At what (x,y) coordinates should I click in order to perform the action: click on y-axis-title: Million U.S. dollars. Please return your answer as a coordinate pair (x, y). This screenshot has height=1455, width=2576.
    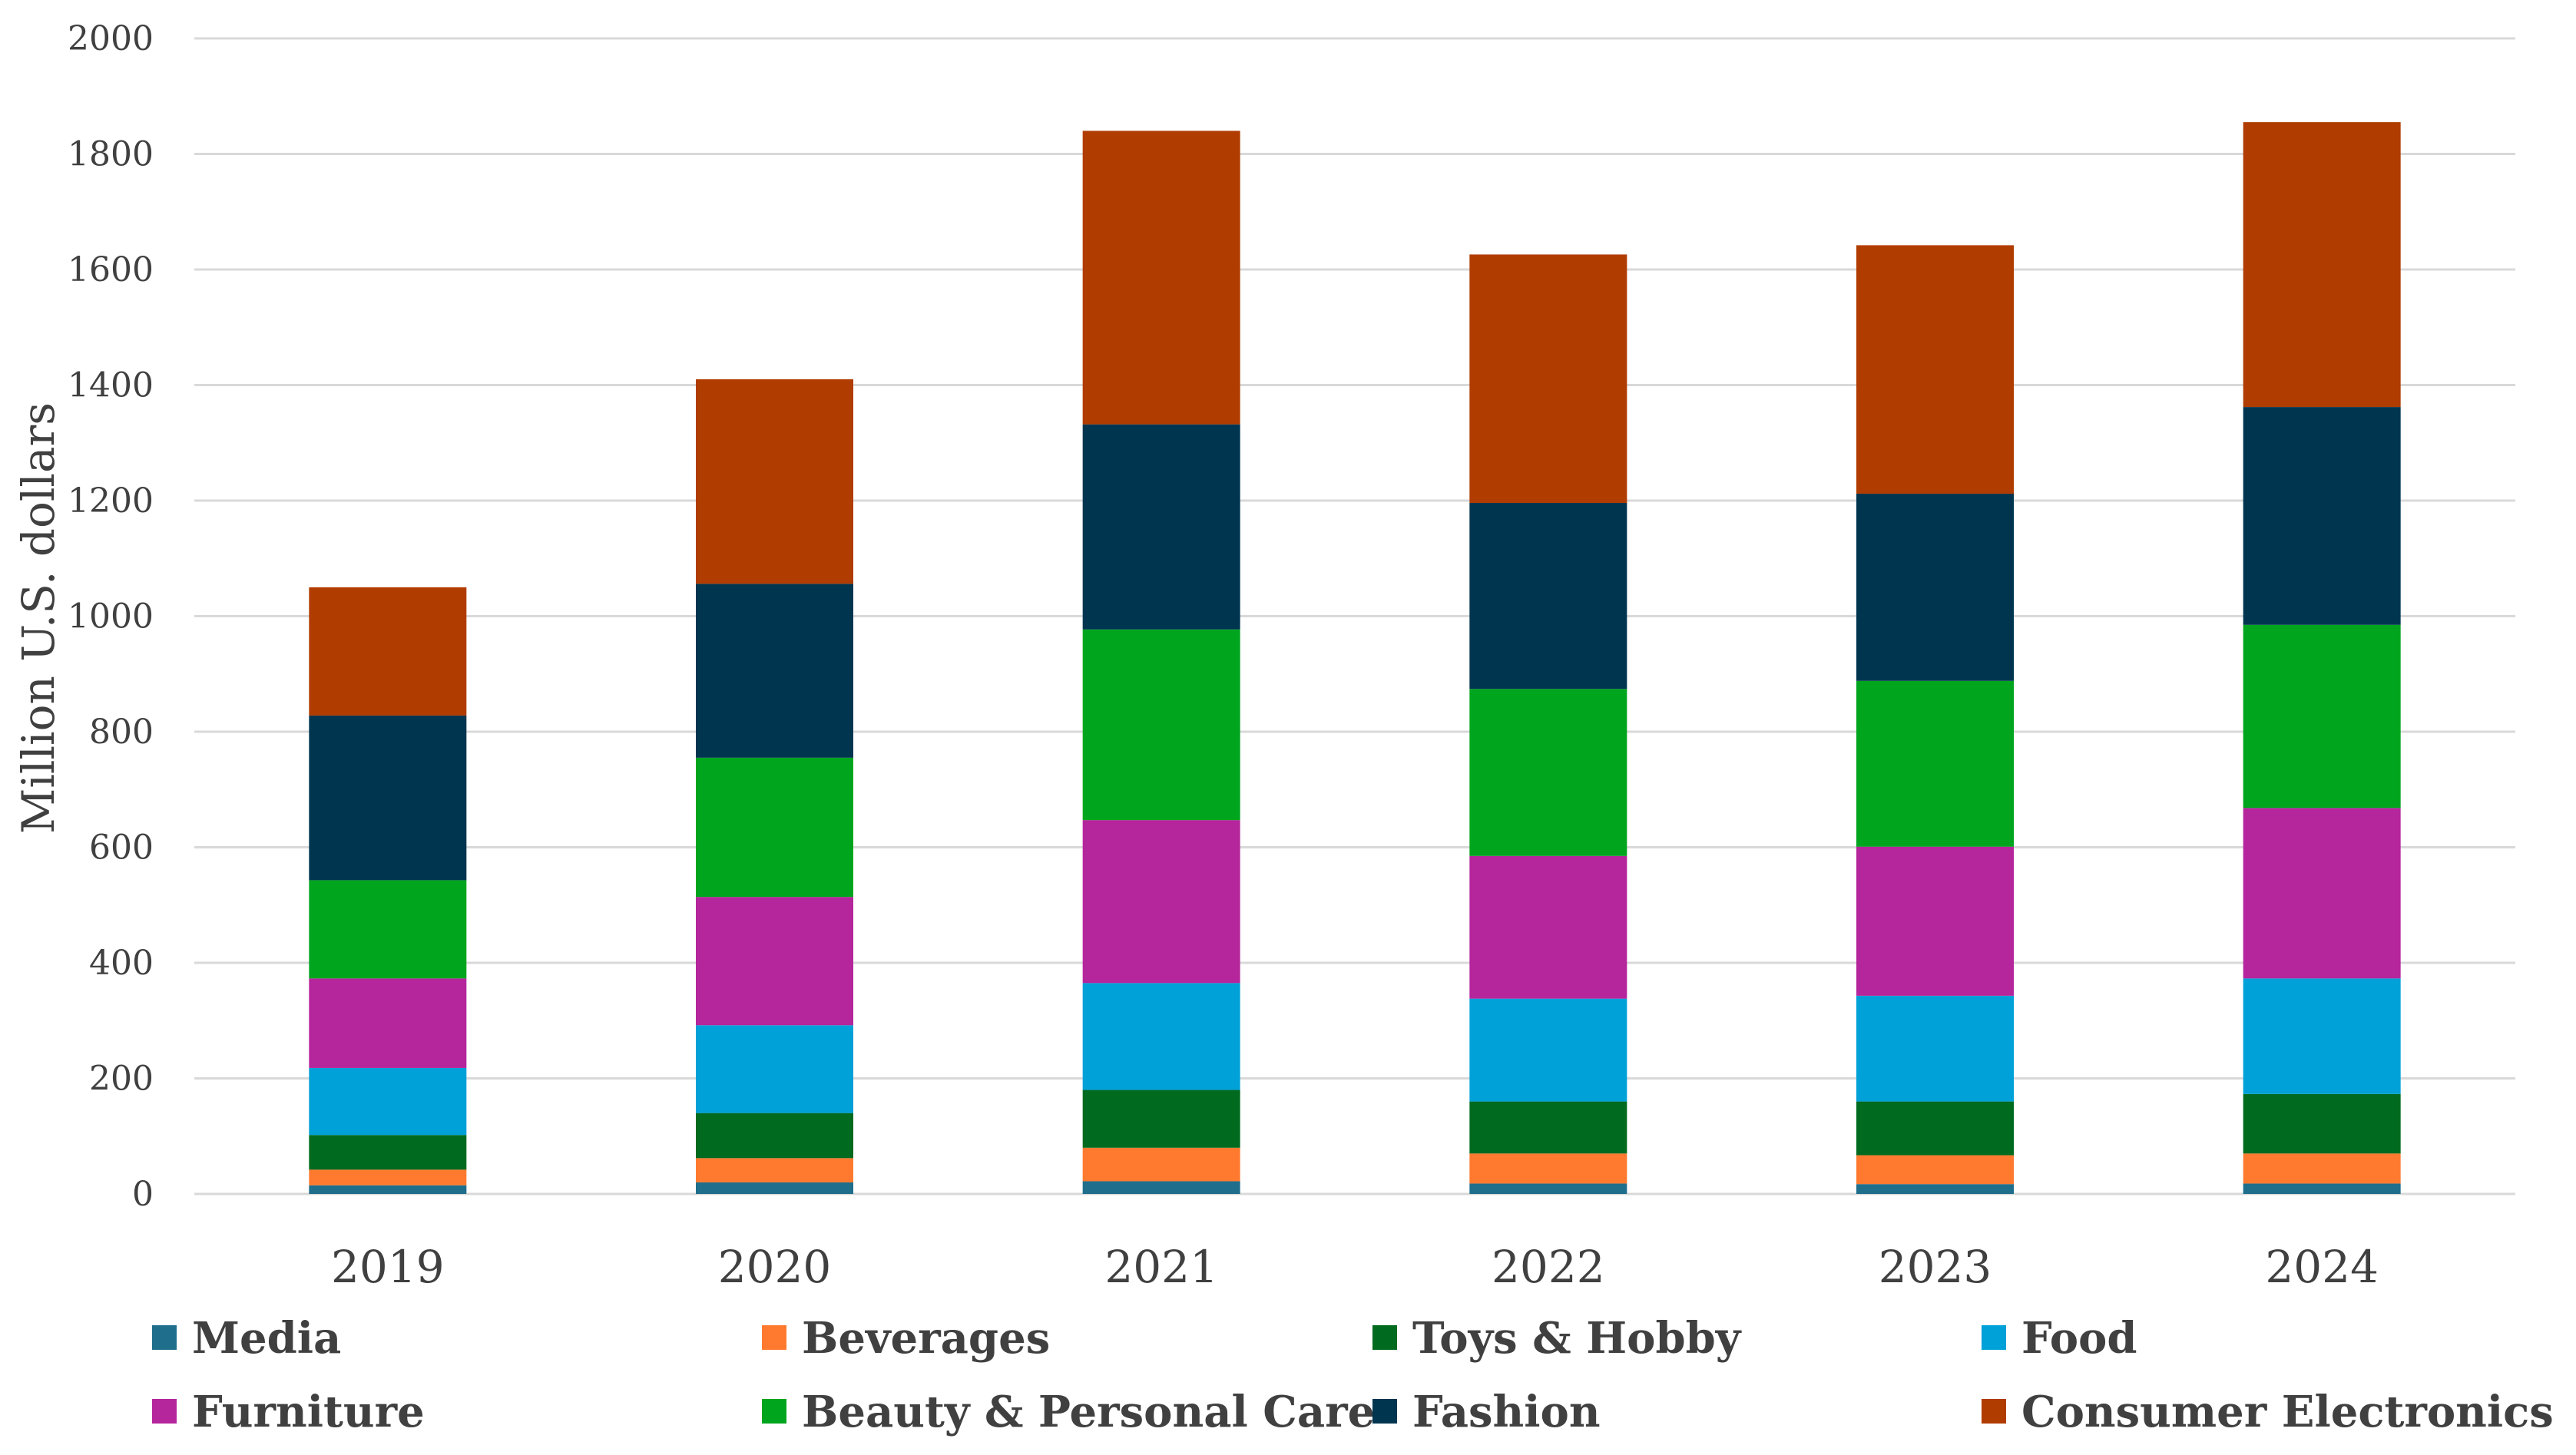
    Looking at the image, I should click on (38, 618).